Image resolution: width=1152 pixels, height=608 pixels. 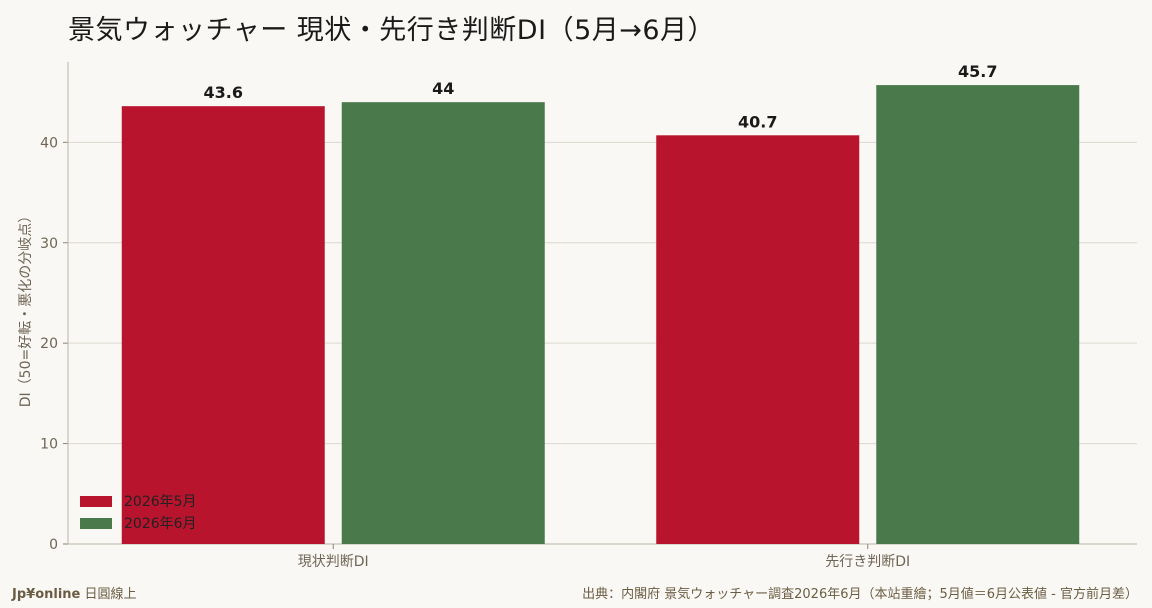 What do you see at coordinates (757, 121) in the screenshot?
I see `data-label: 40.7` at bounding box center [757, 121].